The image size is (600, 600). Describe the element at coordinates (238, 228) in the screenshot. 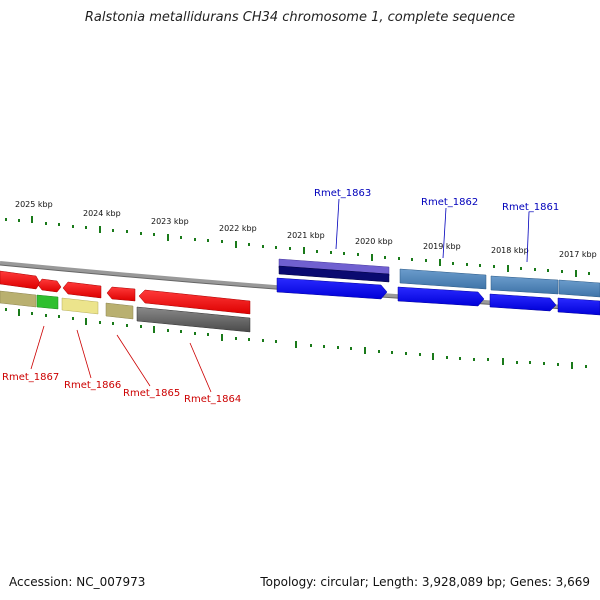

I see `ruler-label: 2022 kbp` at that location.